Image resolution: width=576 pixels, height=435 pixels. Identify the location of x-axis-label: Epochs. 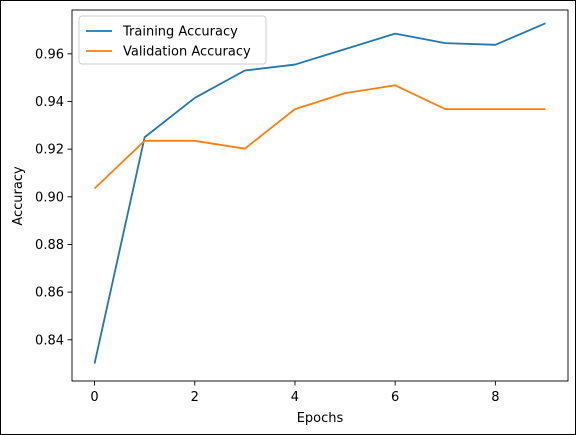
(320, 418).